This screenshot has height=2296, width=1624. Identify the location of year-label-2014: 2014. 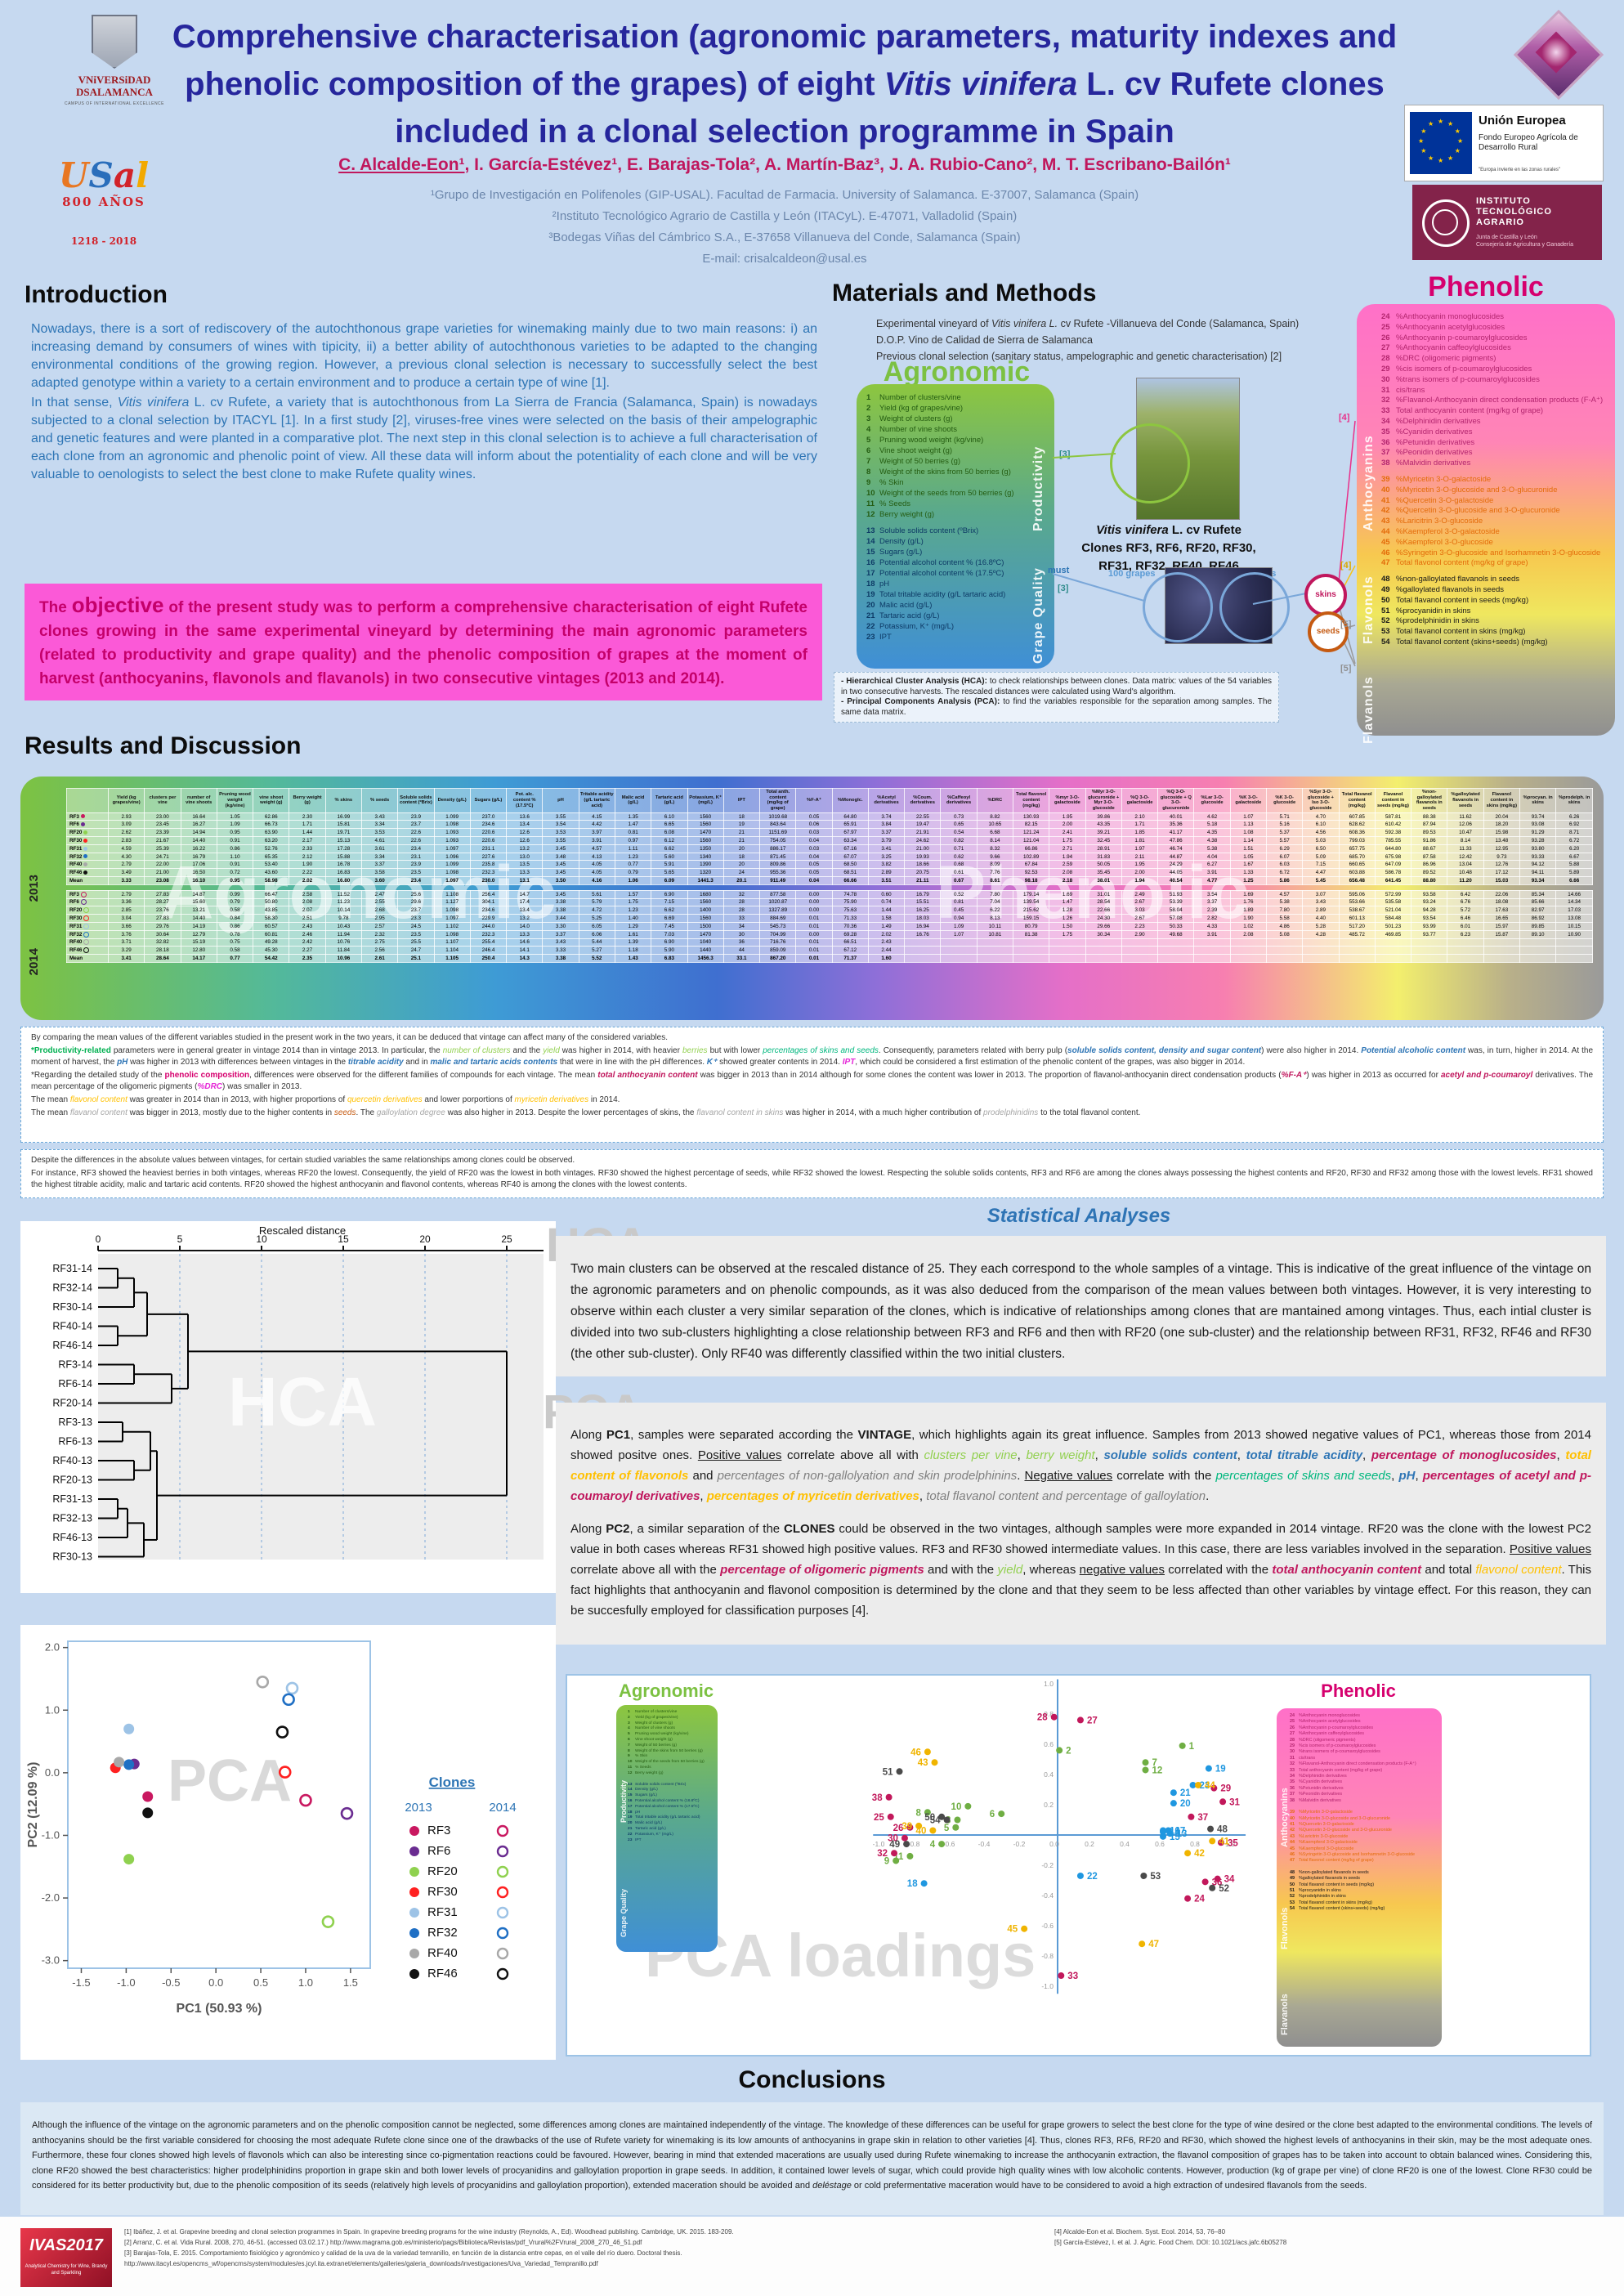
(34, 962).